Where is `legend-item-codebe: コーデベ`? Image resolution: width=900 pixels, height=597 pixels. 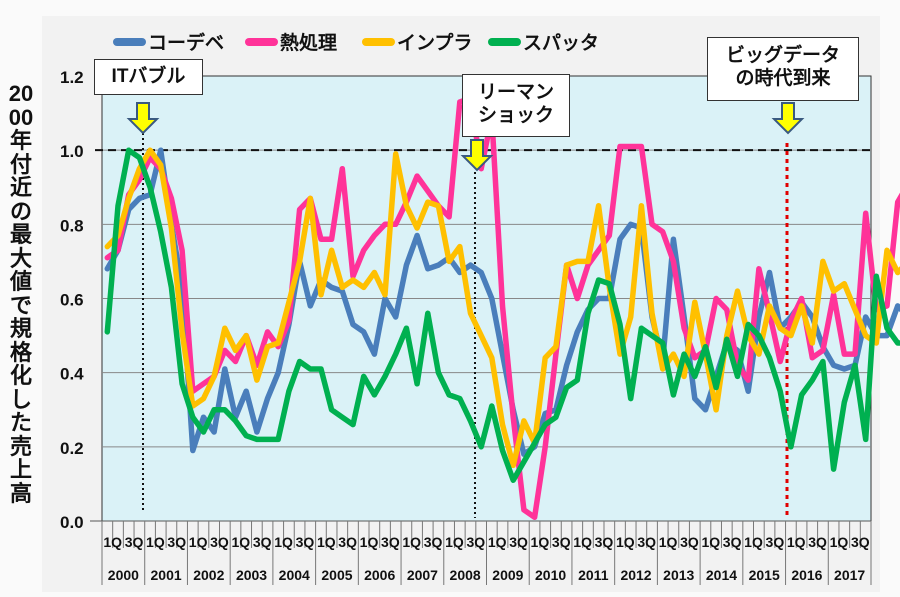 legend-item-codebe: コーデベ is located at coordinates (168, 41).